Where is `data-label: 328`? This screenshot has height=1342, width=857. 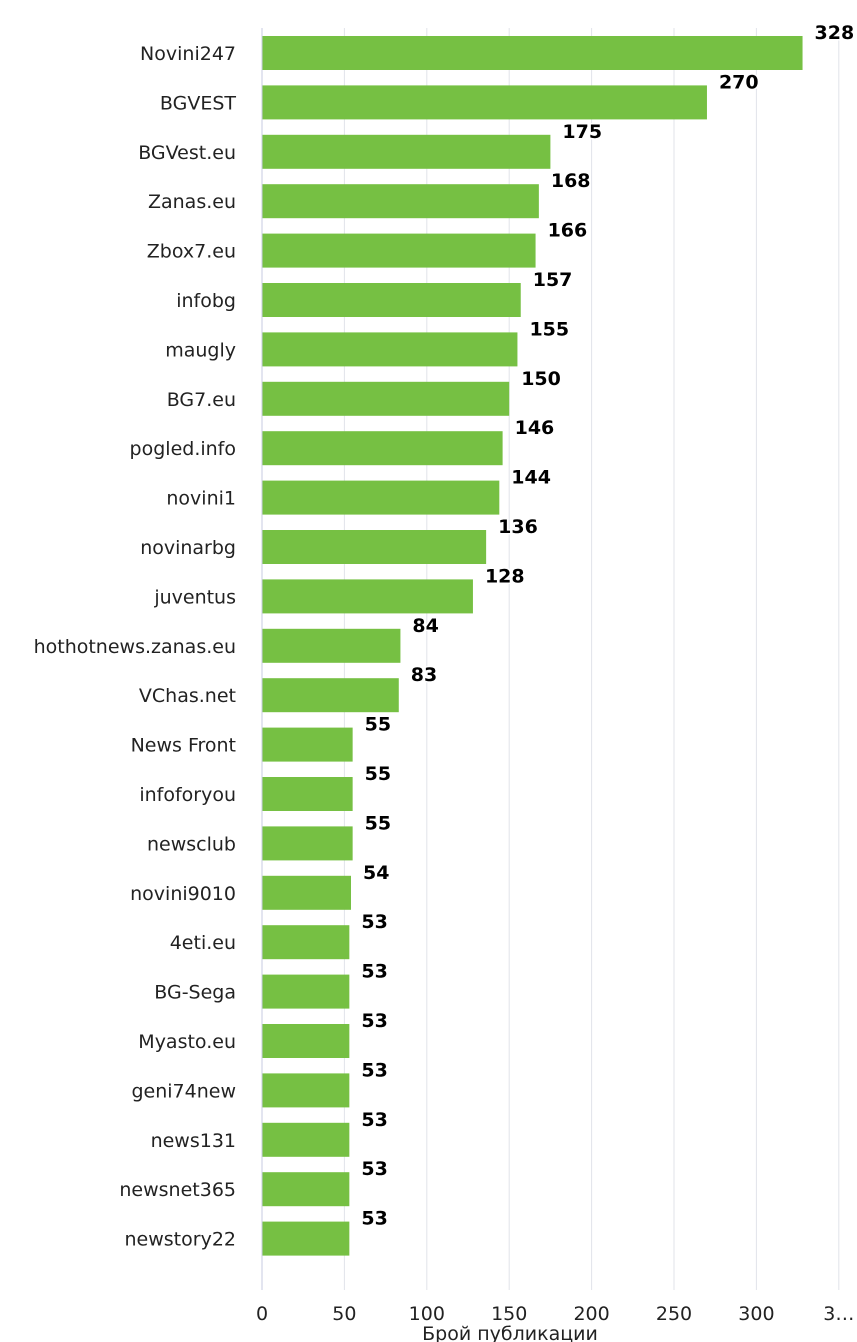
data-label: 328 is located at coordinates (835, 33).